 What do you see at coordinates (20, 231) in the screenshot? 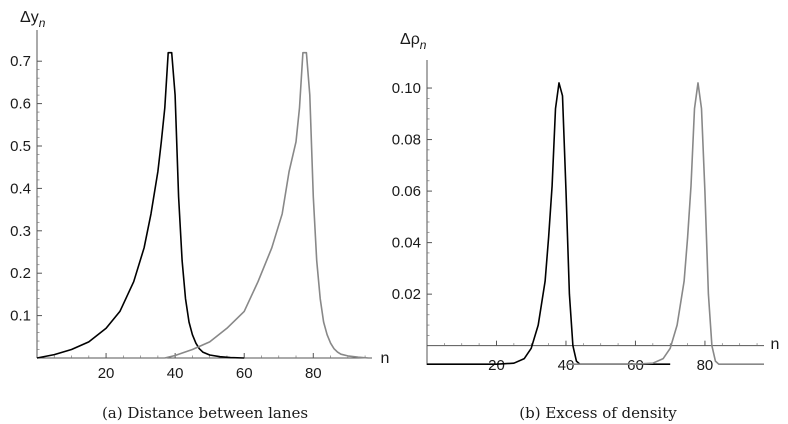
I see `y-tick-label: 0.3` at bounding box center [20, 231].